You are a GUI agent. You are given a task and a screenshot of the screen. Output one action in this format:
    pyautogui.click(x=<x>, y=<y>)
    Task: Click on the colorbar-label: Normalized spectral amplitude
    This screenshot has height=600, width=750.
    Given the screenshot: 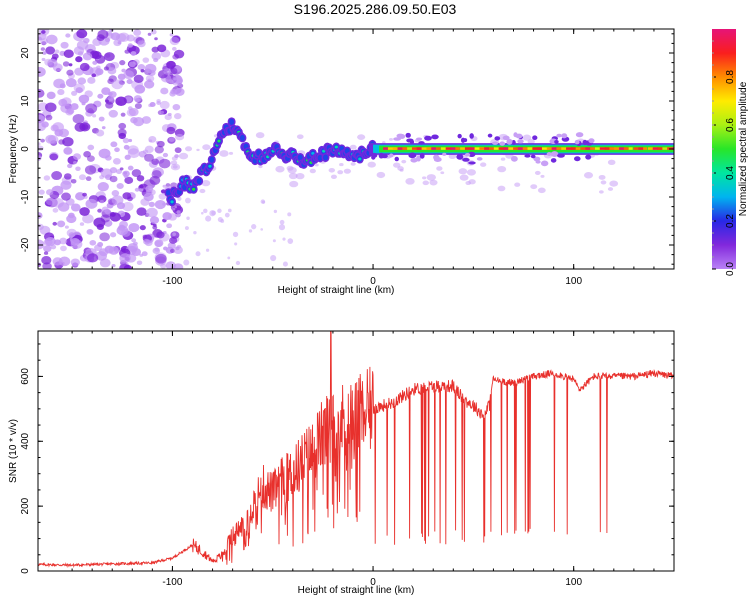 What is the action you would take?
    pyautogui.click(x=743, y=148)
    